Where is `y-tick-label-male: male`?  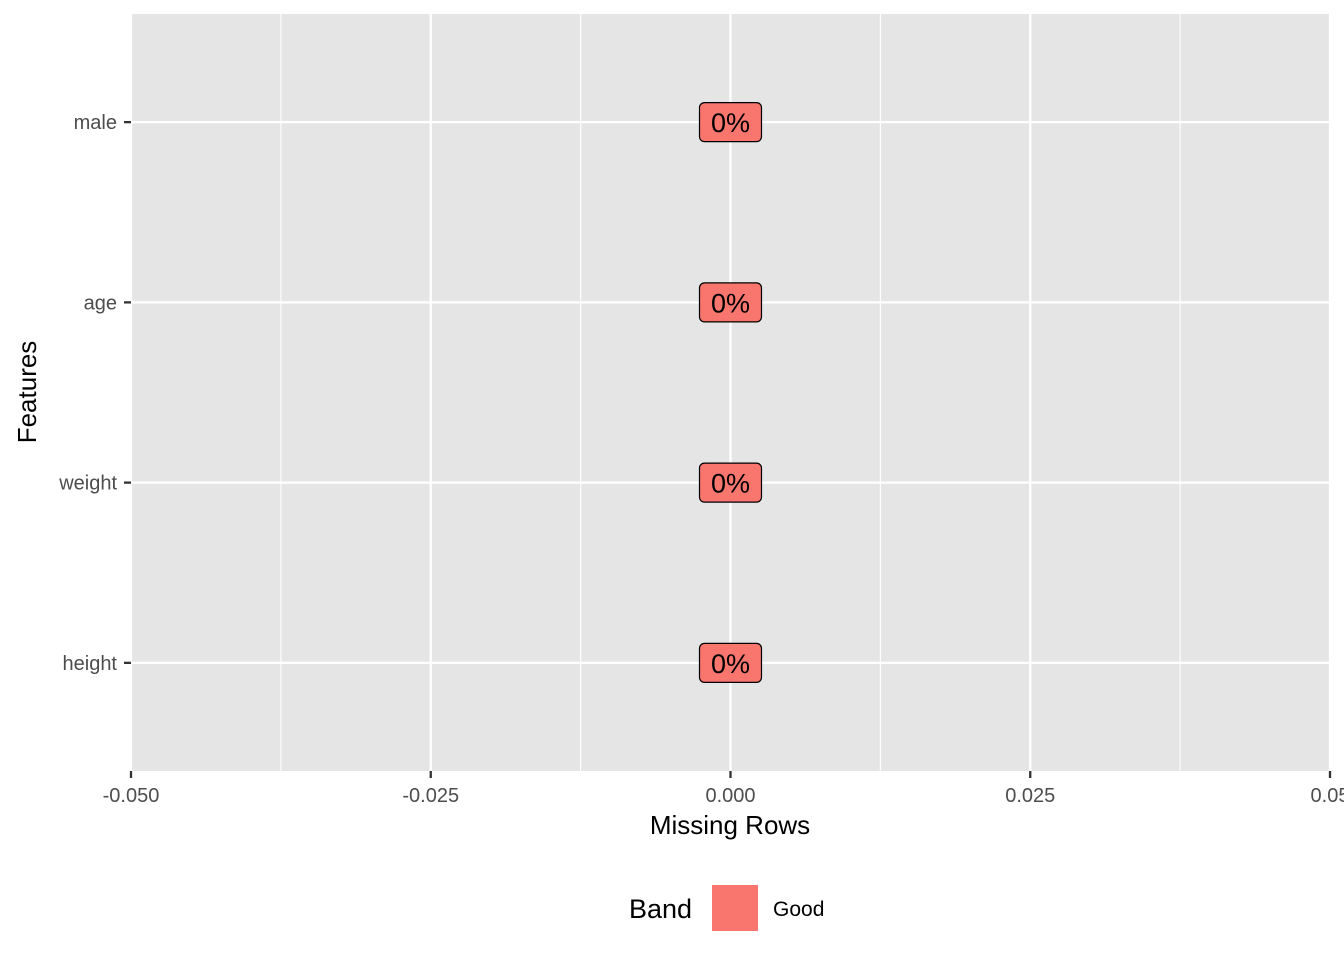 y-tick-label-male: male is located at coordinates (95, 123).